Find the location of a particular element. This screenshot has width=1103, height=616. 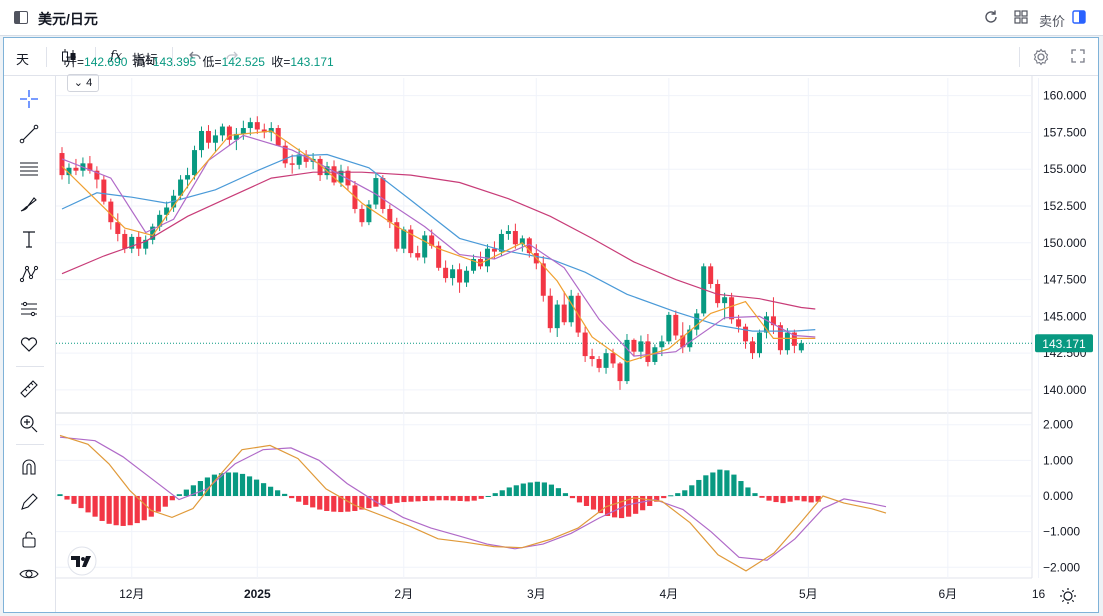

window-panel-icon is located at coordinates (21, 17).